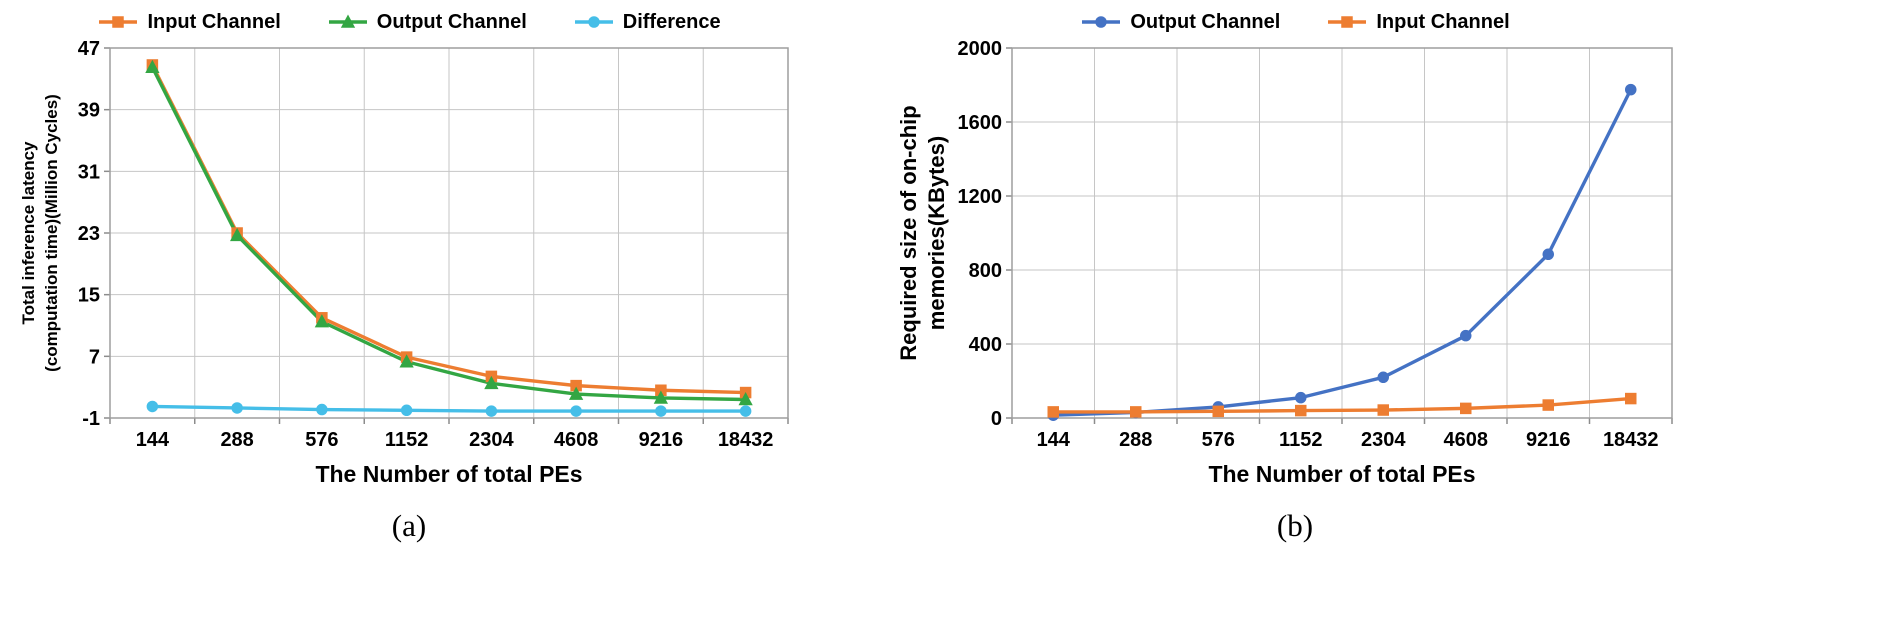  What do you see at coordinates (89, 296) in the screenshot?
I see `y-tick-label: 15` at bounding box center [89, 296].